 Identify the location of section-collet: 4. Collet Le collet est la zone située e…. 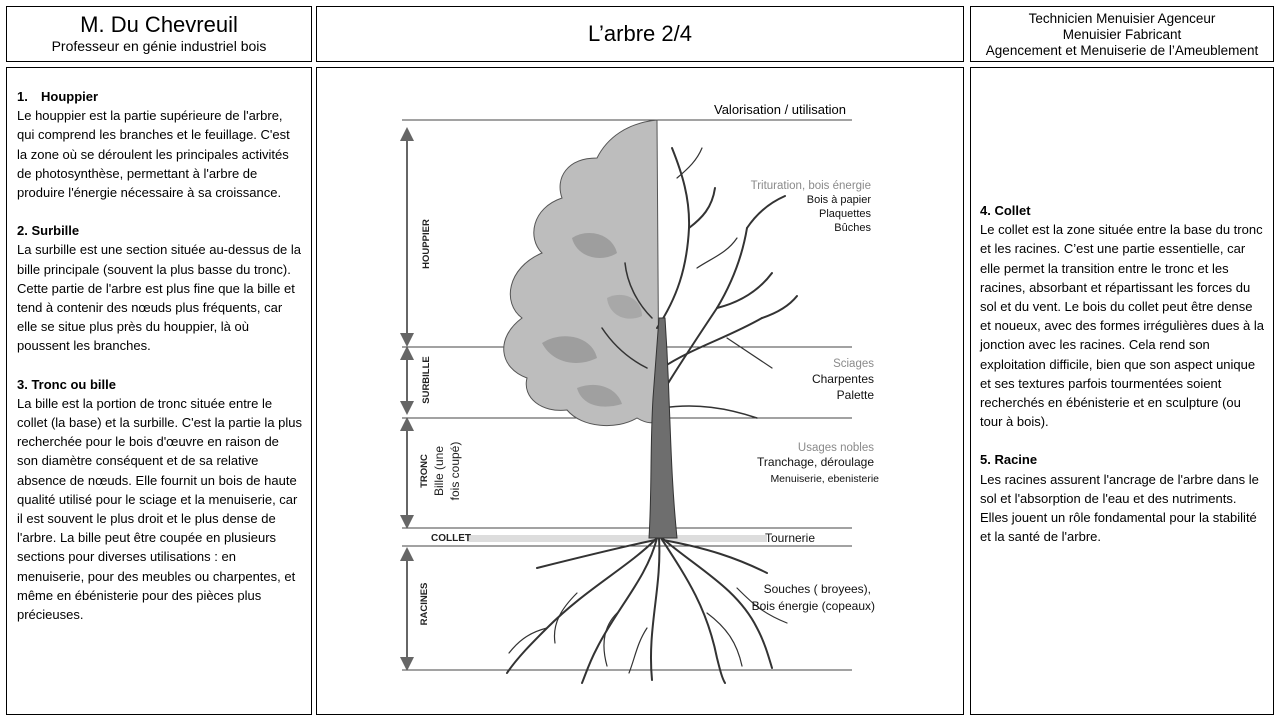
(1122, 316).